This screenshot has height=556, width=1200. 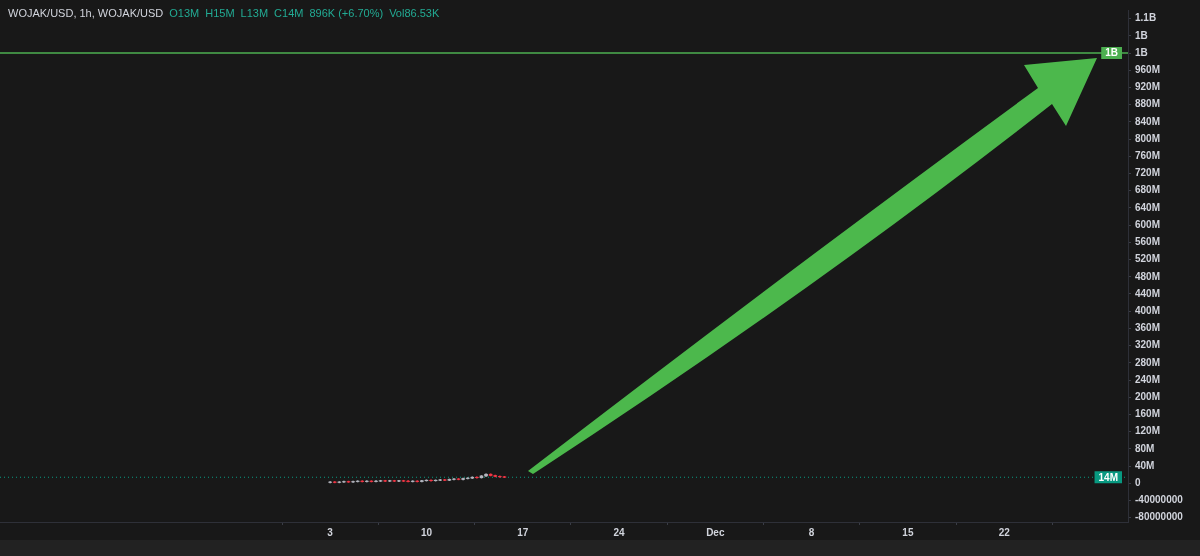 What do you see at coordinates (1148, 345) in the screenshot?
I see `y-tick-label: 320M` at bounding box center [1148, 345].